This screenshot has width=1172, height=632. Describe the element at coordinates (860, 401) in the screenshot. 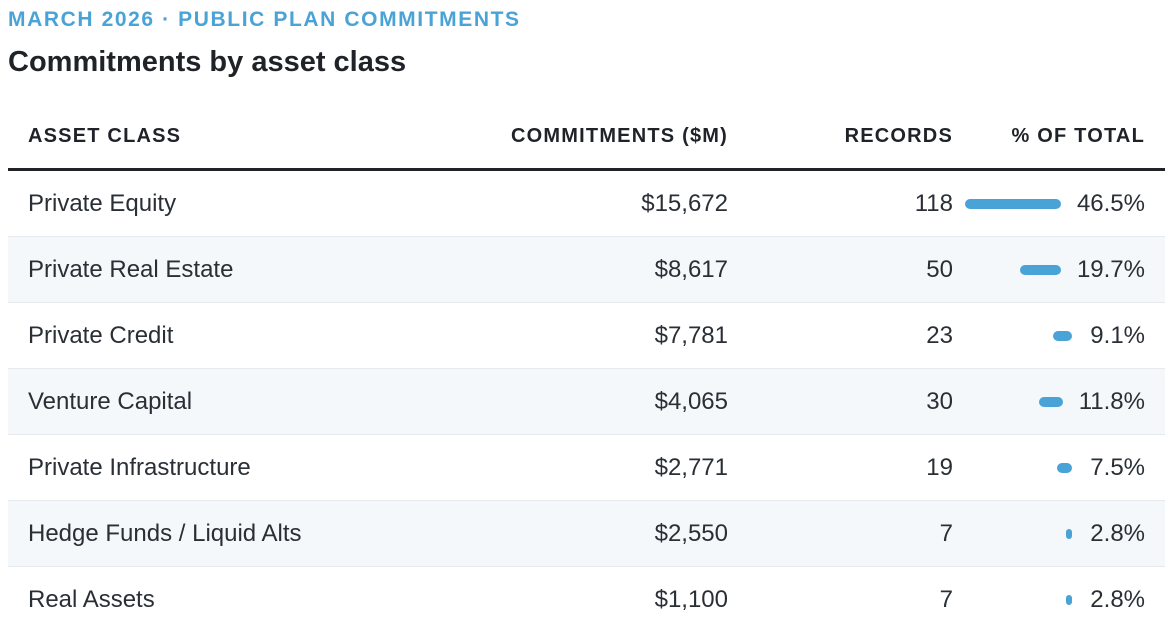

I see `cell-records: 30` at that location.